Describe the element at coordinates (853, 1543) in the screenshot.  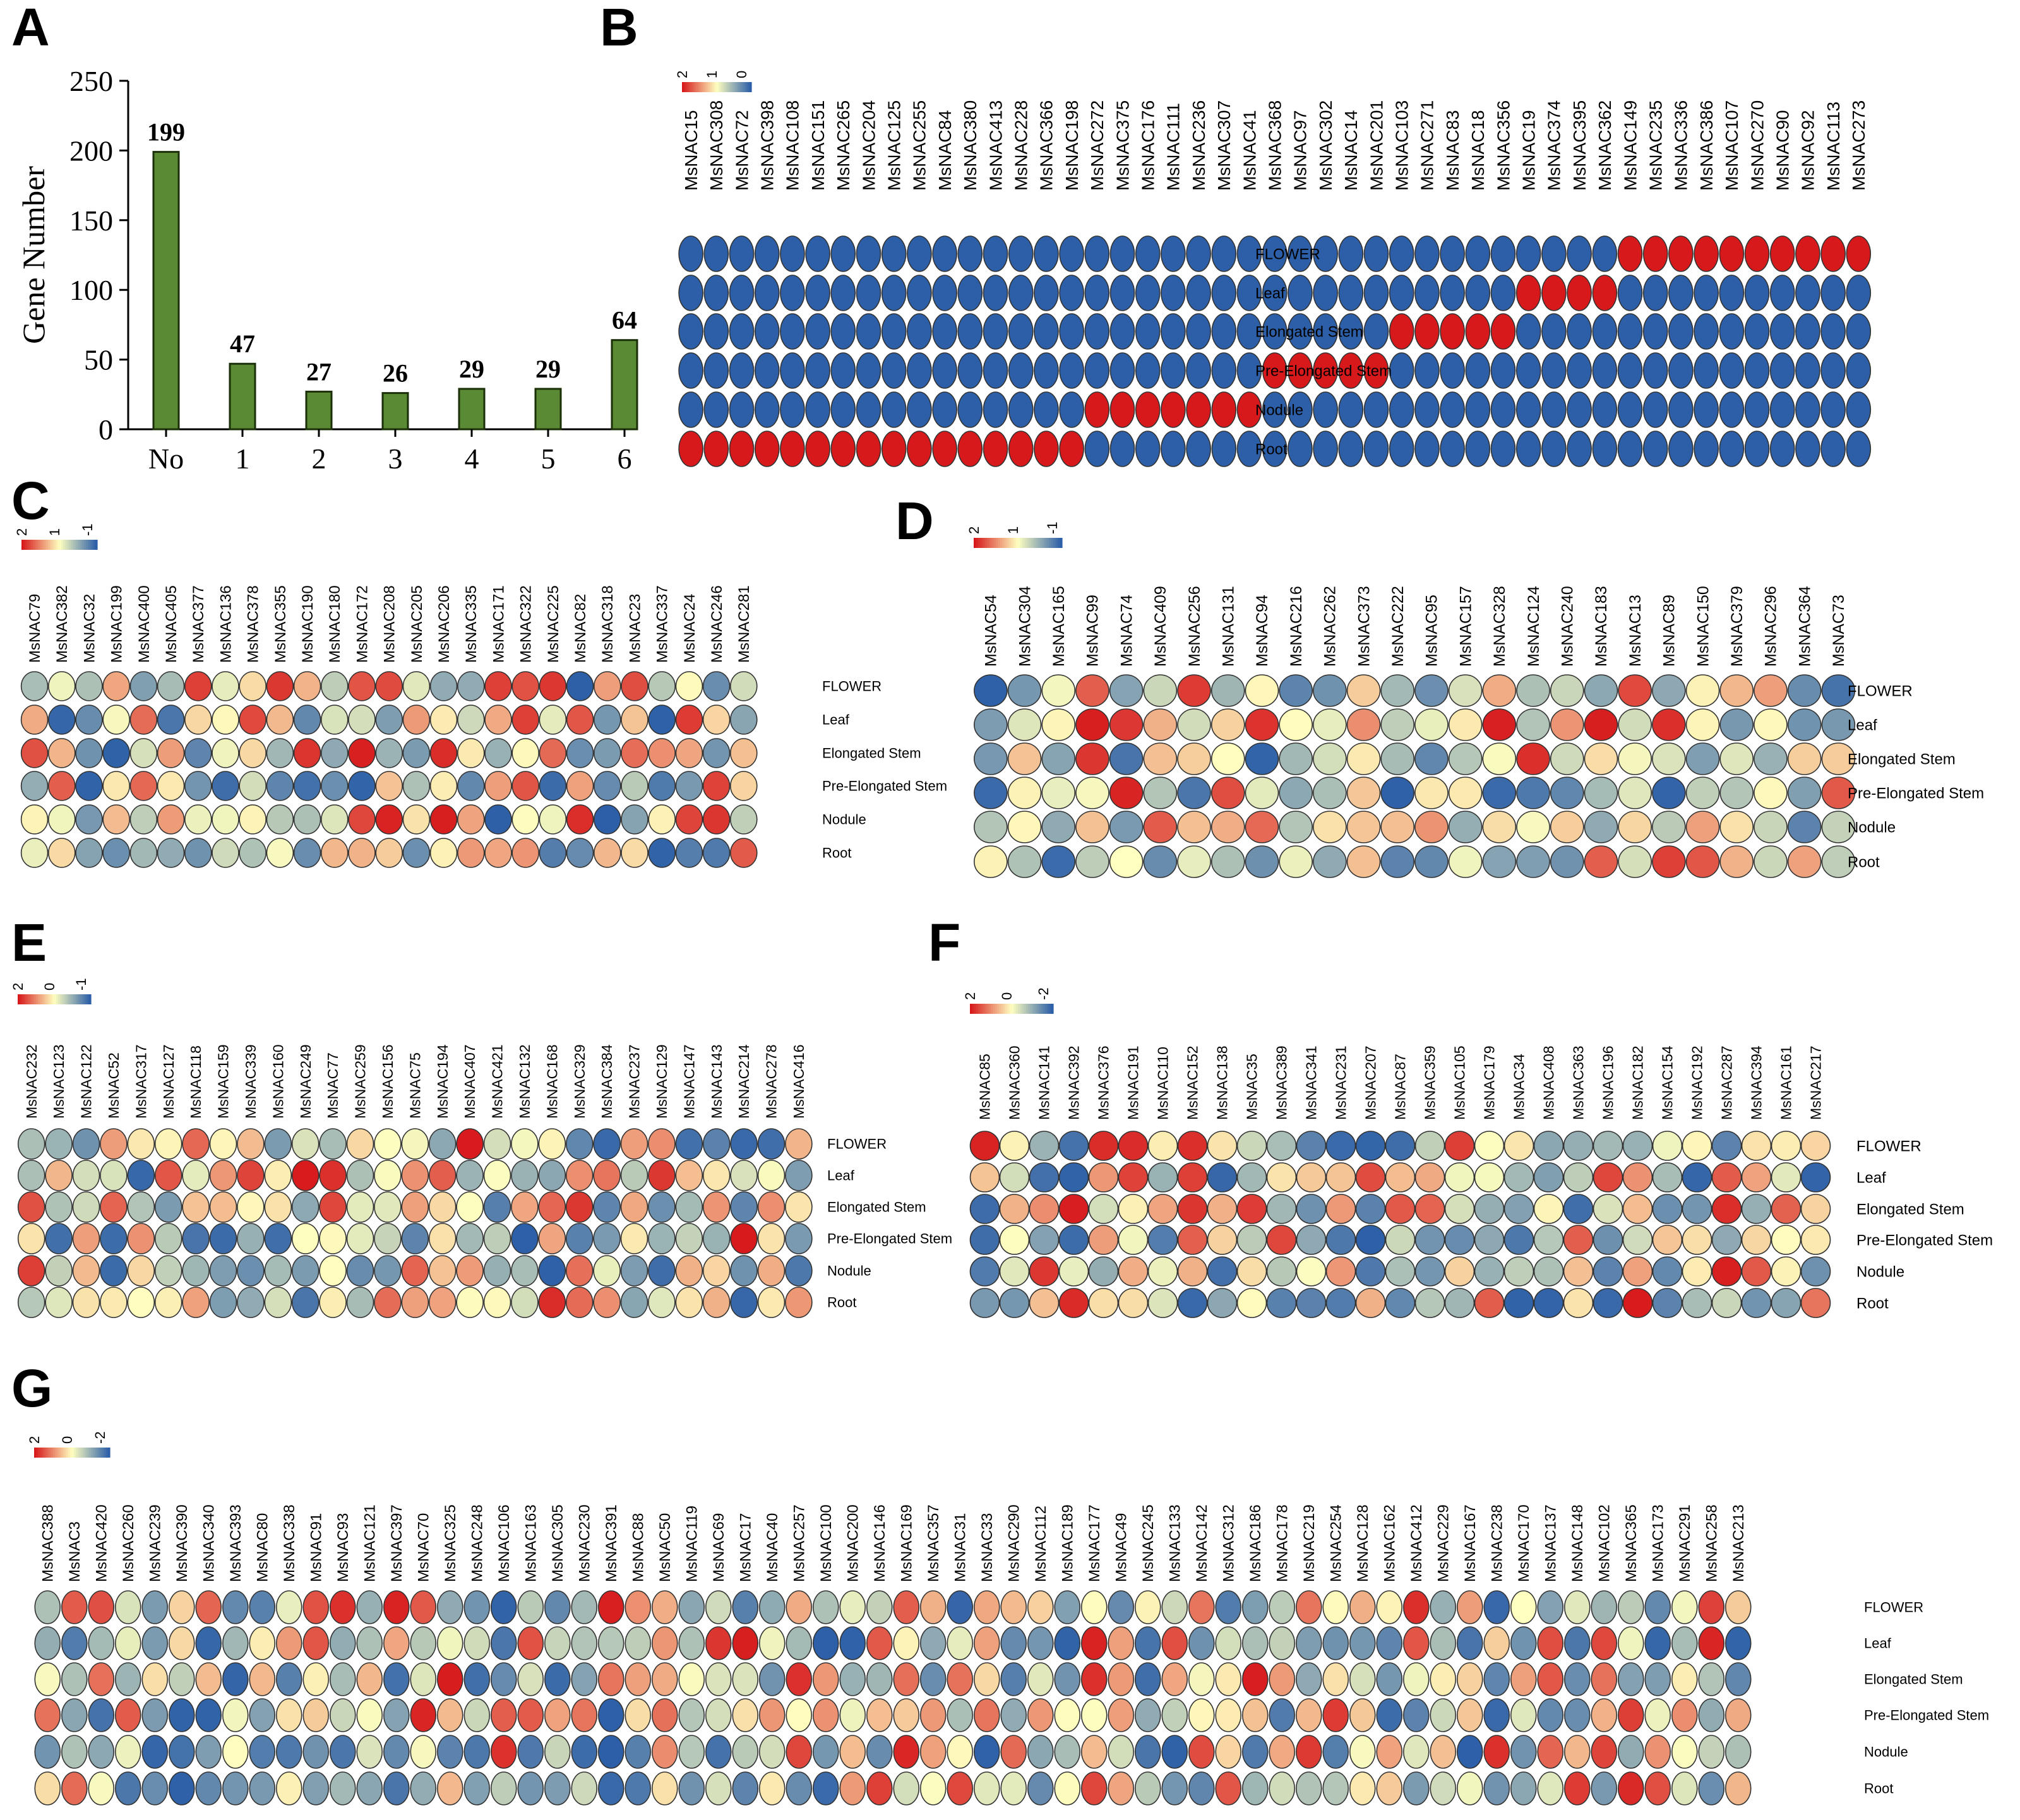
I see `column-label: MsNAC200` at that location.